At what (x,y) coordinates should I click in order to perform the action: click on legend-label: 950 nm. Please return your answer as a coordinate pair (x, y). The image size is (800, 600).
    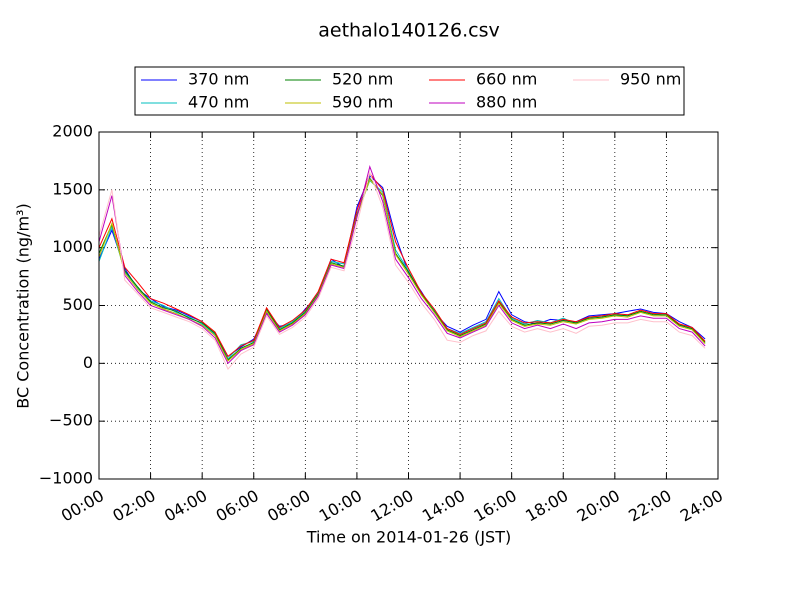
    Looking at the image, I should click on (650, 79).